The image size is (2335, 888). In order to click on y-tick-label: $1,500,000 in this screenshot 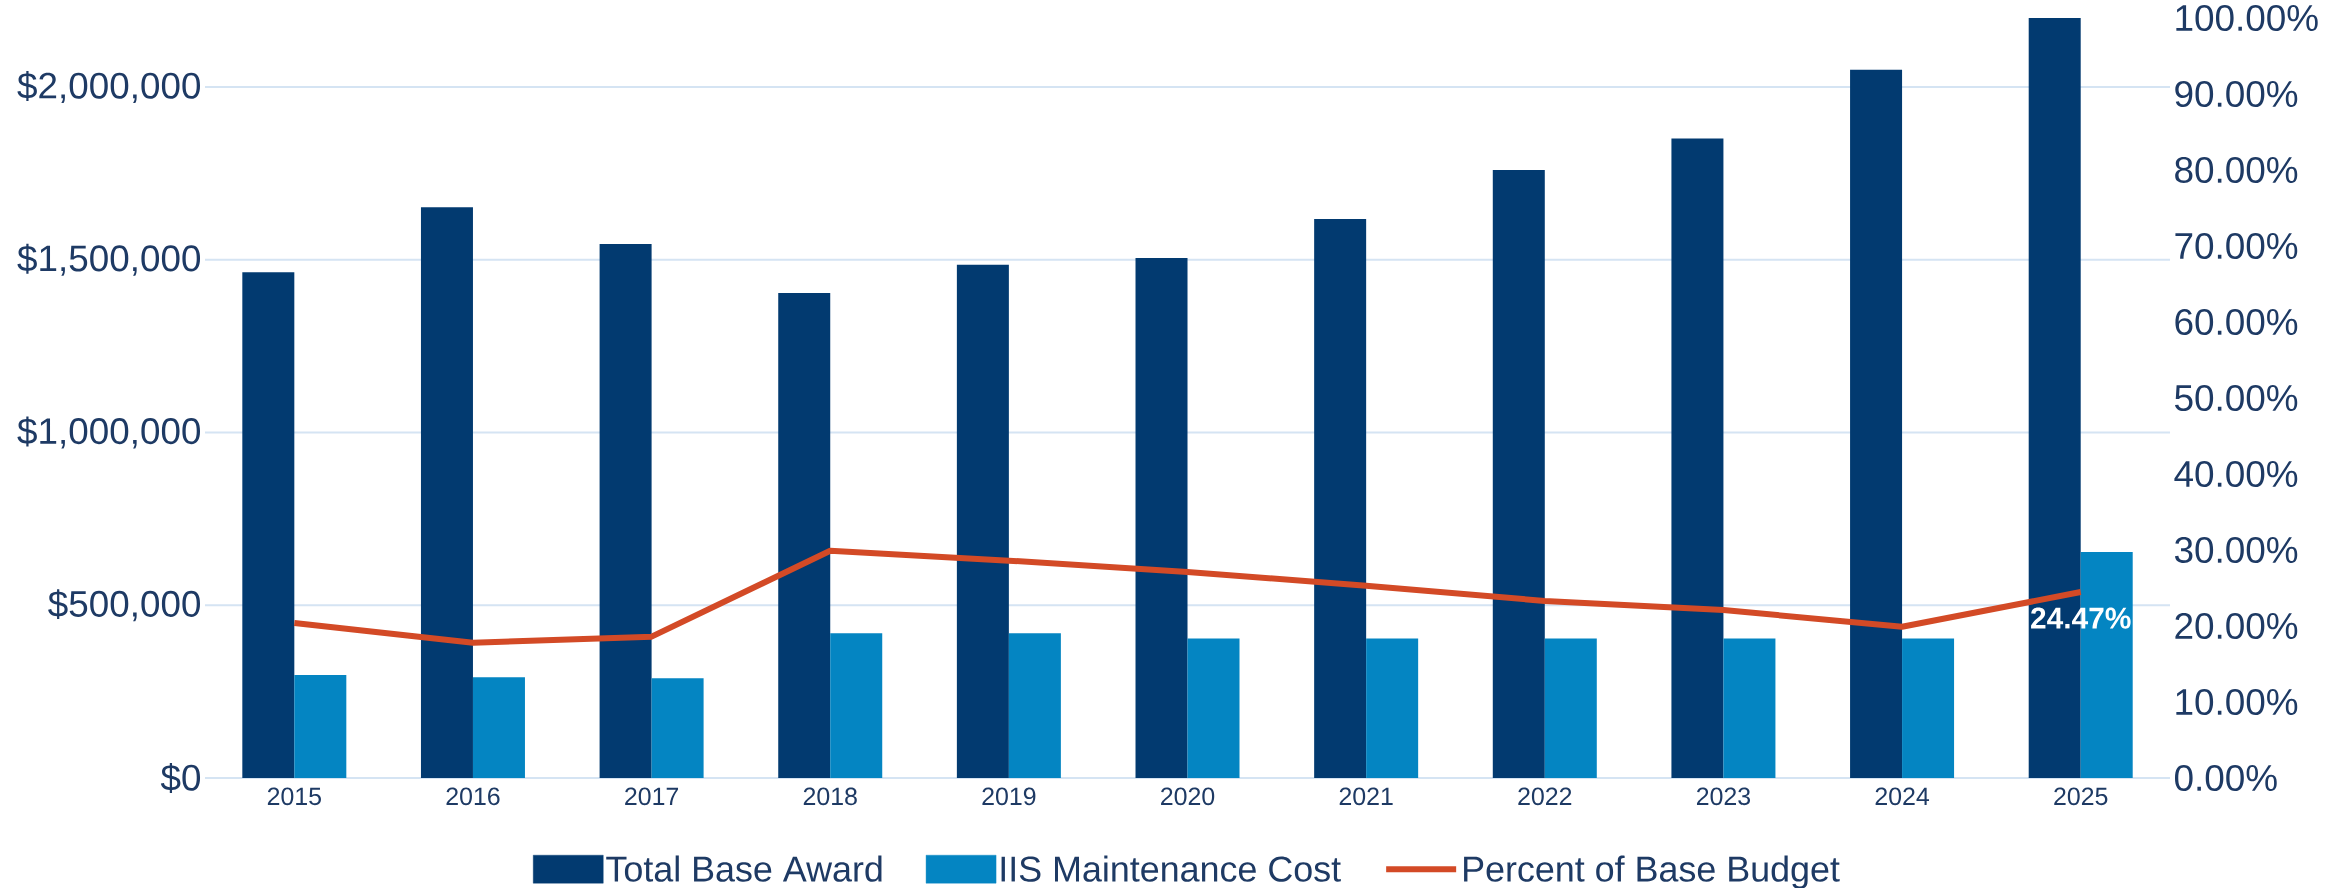, I will do `click(109, 259)`.